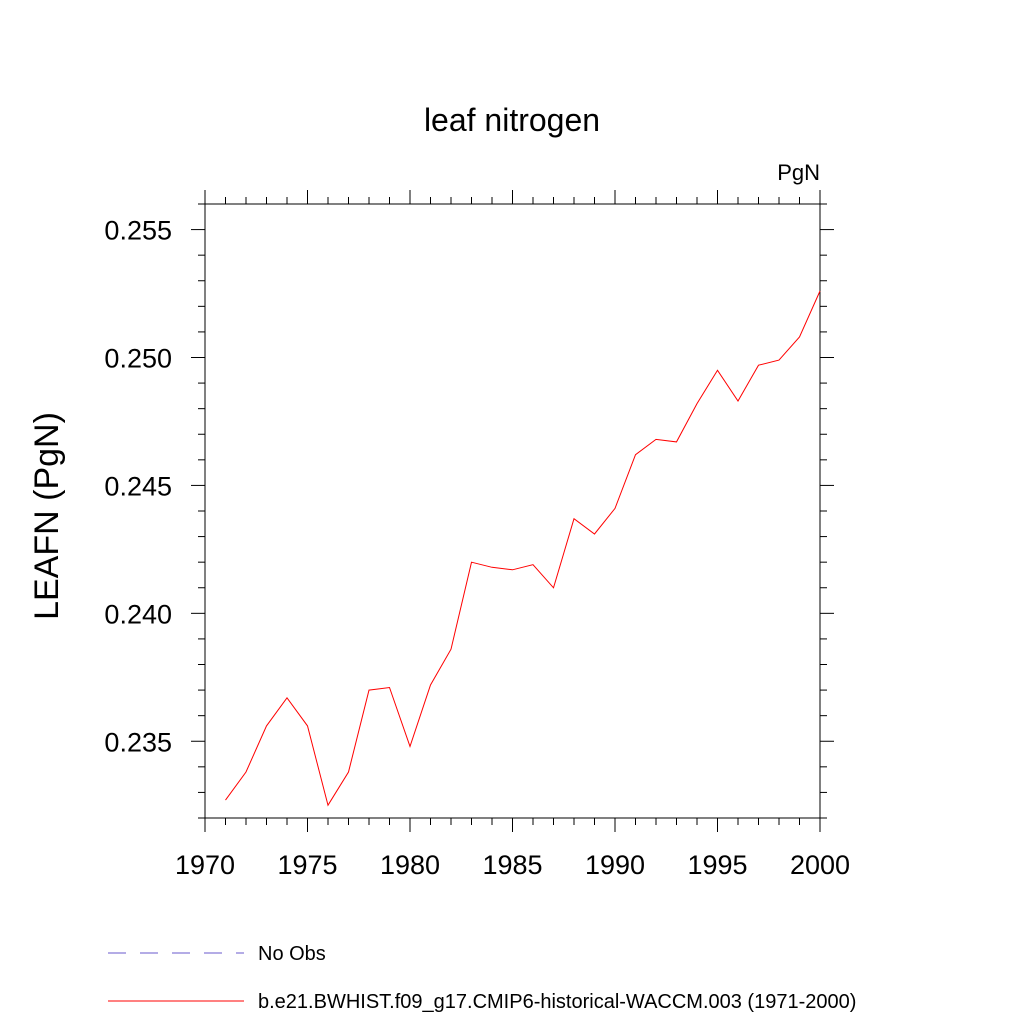 The width and height of the screenshot is (1024, 1024). Describe the element at coordinates (512, 120) in the screenshot. I see `chart-title: leaf nitrogen` at that location.